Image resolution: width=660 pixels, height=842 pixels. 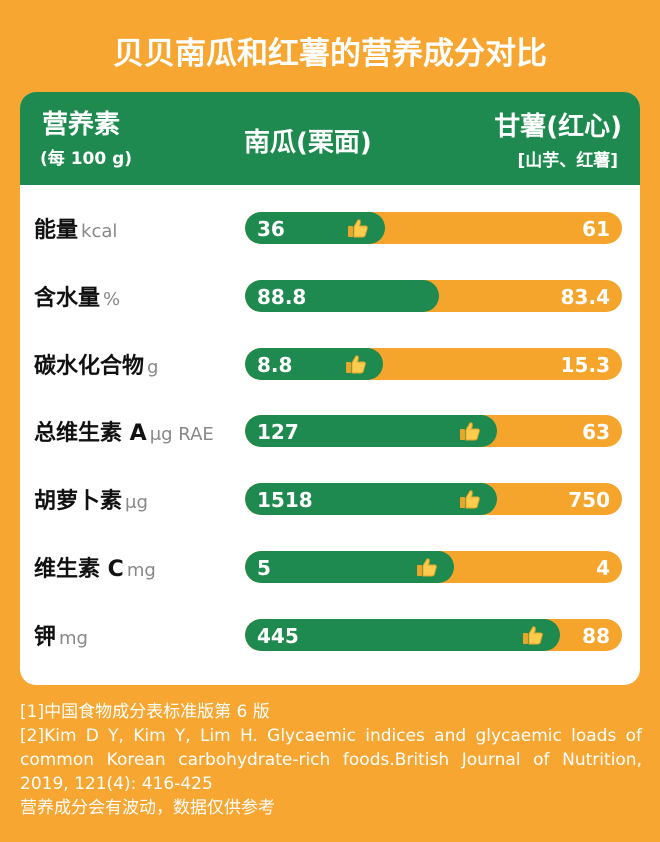 I want to click on header-nutrient: 营养素, so click(x=81, y=125).